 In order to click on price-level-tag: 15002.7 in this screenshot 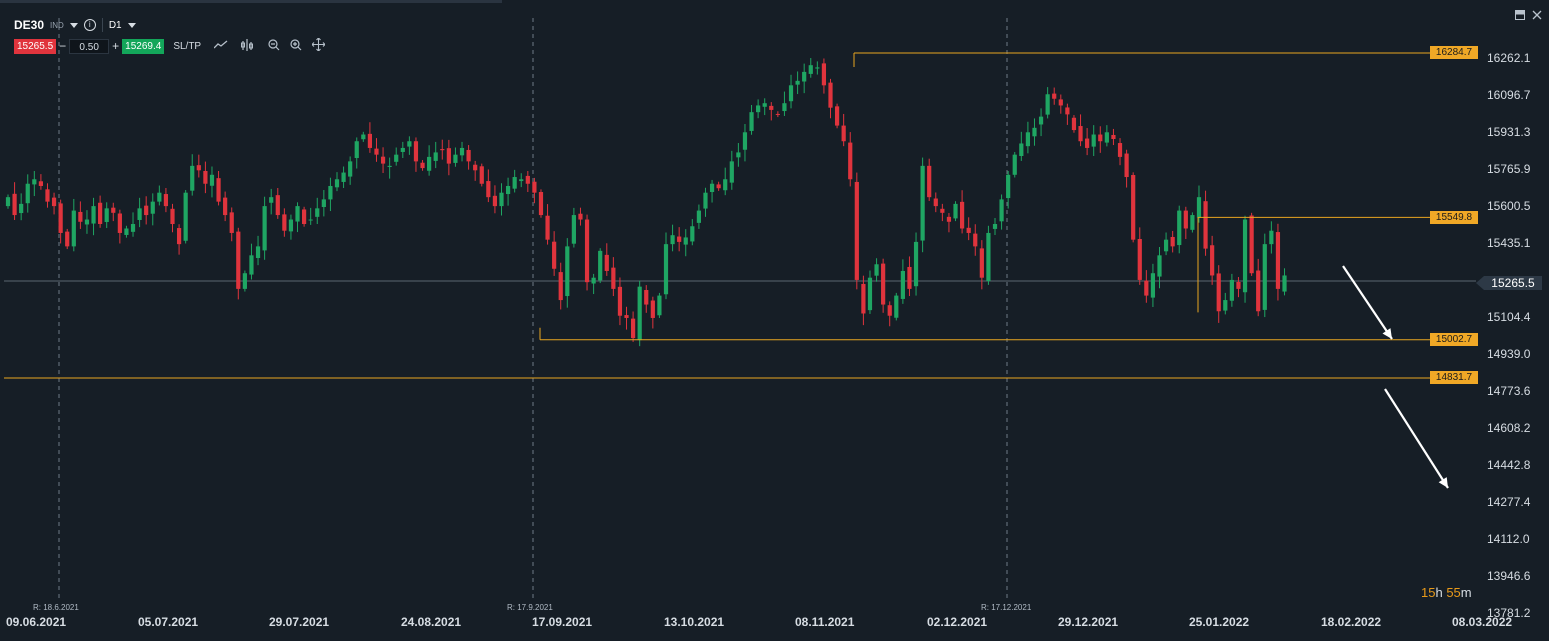, I will do `click(1454, 340)`.